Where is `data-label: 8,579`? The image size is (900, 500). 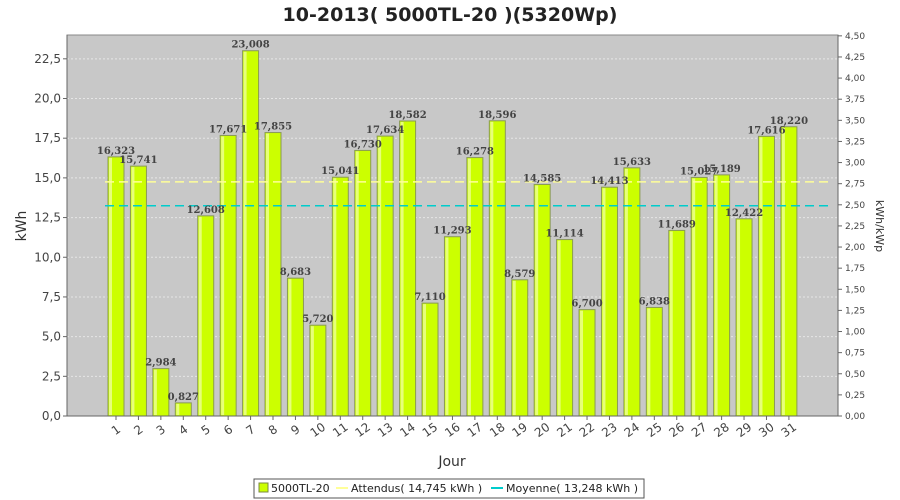 data-label: 8,579 is located at coordinates (519, 274).